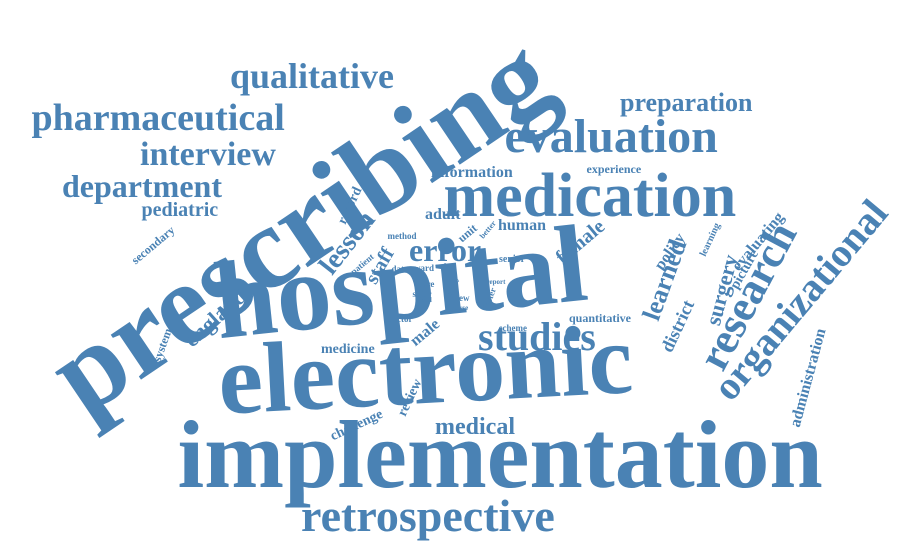  Describe the element at coordinates (348, 349) in the screenshot. I see `word-medicine: medicine` at that location.